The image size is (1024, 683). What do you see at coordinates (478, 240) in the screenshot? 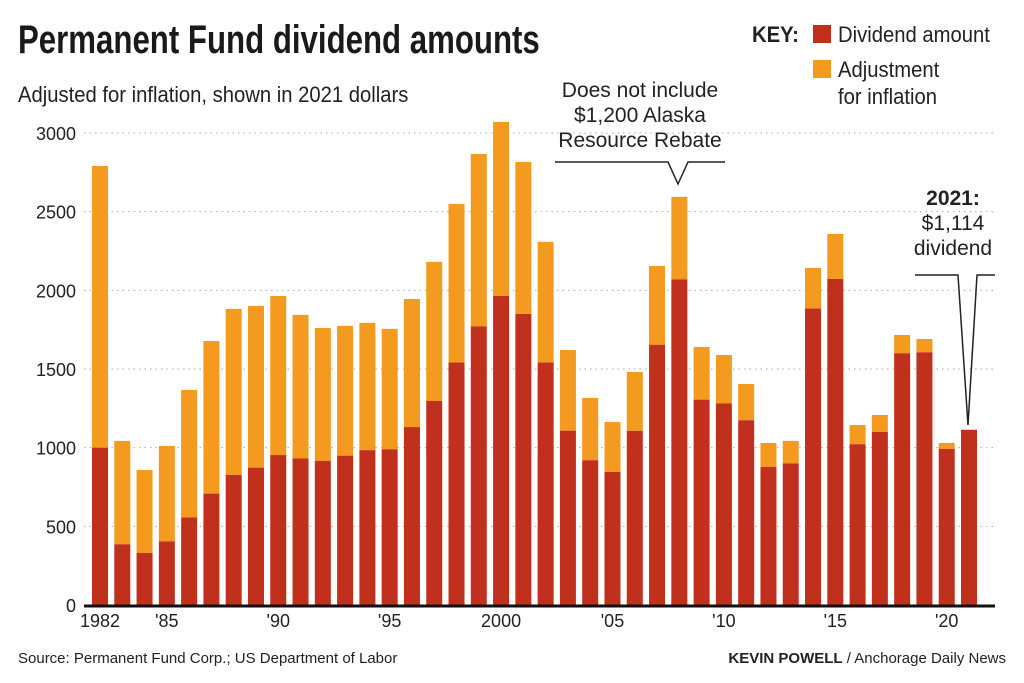
I see `bar-adjustment-1999` at bounding box center [478, 240].